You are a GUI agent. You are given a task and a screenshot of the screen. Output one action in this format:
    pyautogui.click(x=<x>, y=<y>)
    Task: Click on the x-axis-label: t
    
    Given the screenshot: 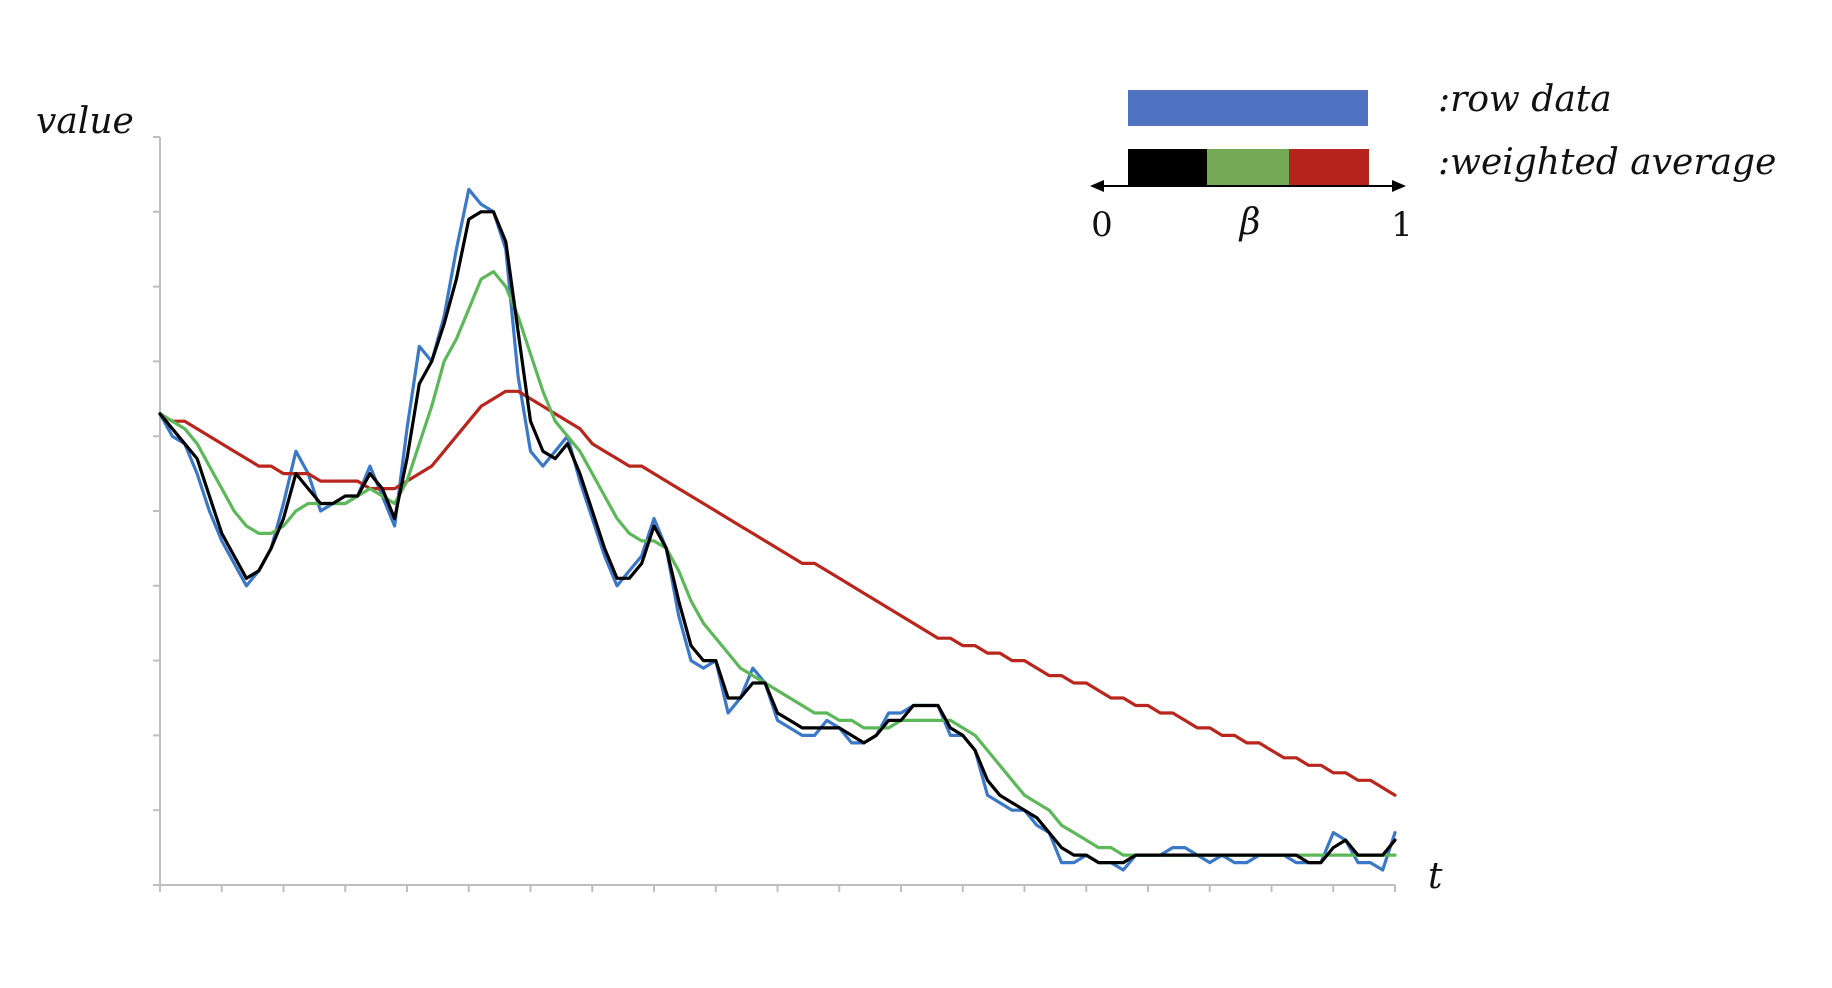 What is the action you would take?
    pyautogui.click(x=1435, y=876)
    